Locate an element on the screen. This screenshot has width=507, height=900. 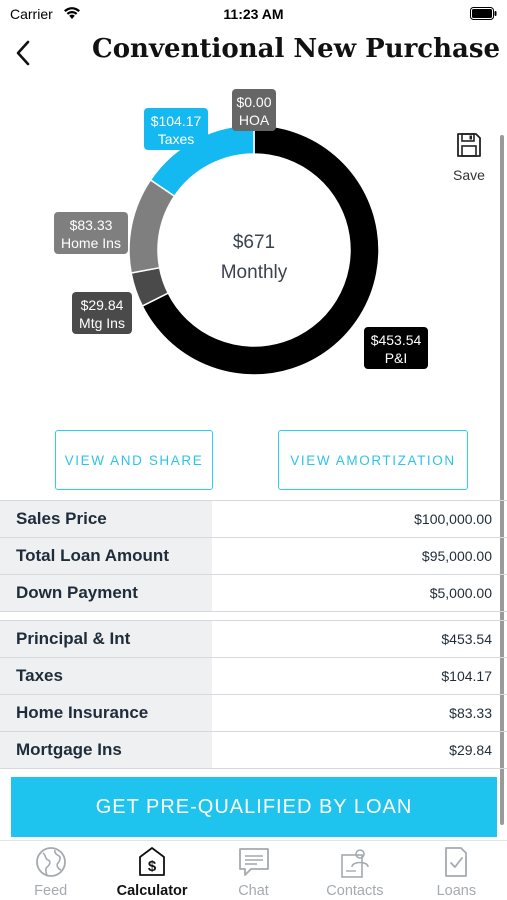
chevron-left-icon is located at coordinates (23, 53).